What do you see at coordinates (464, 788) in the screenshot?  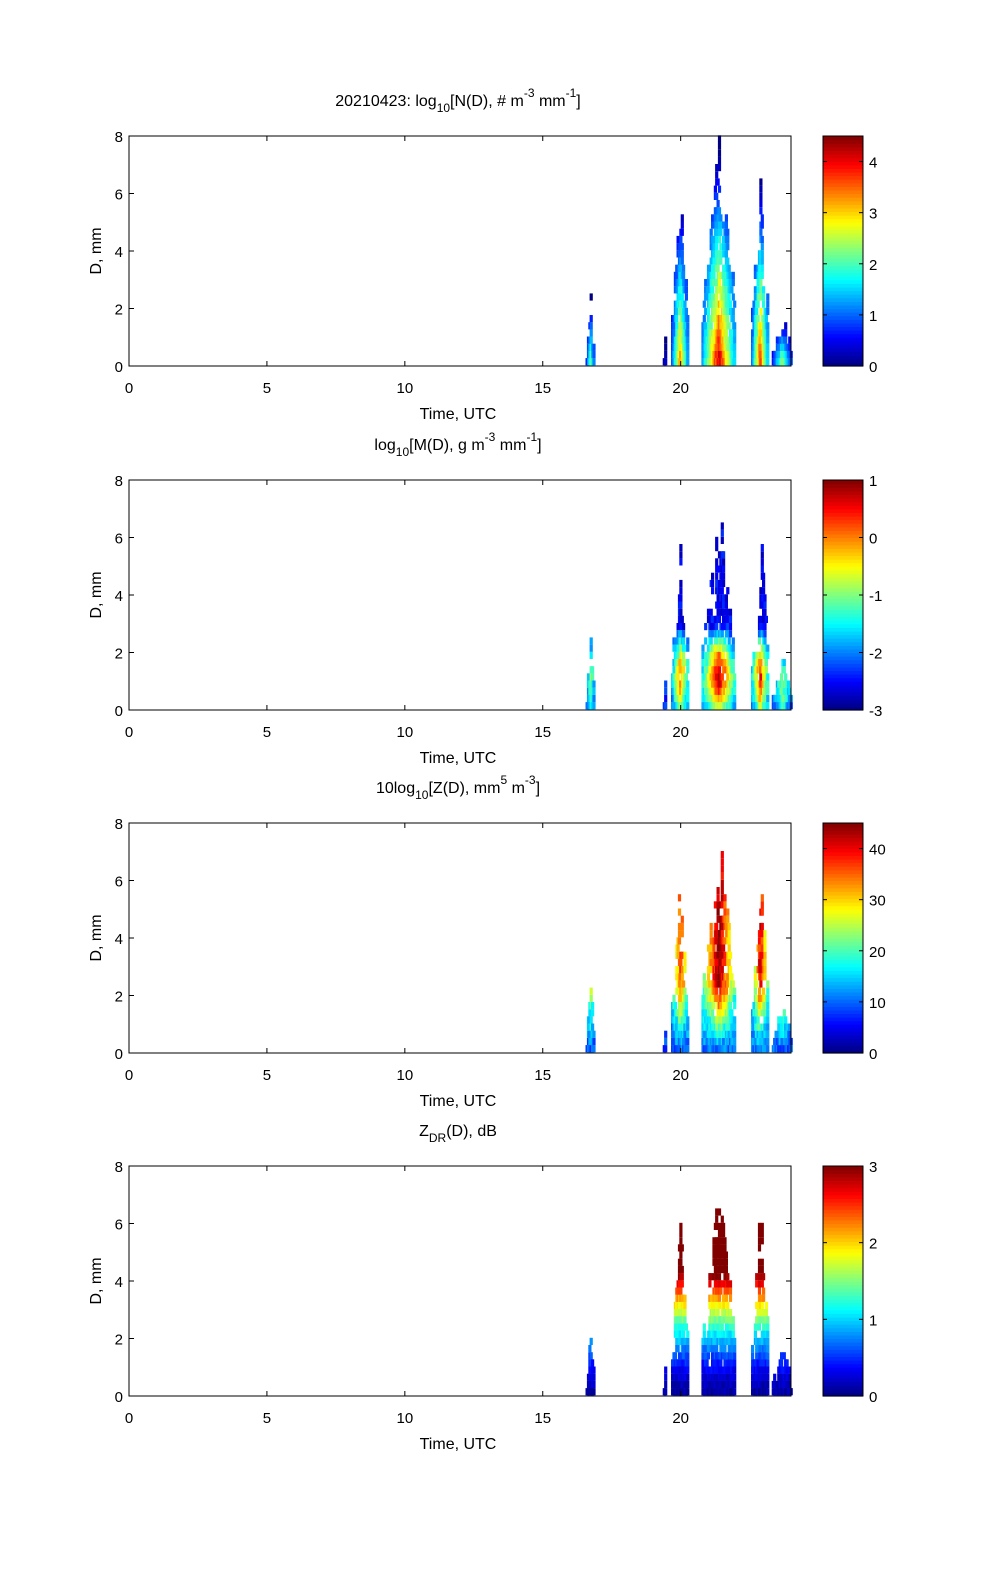 I see `title-part: [Z(D), mm` at bounding box center [464, 788].